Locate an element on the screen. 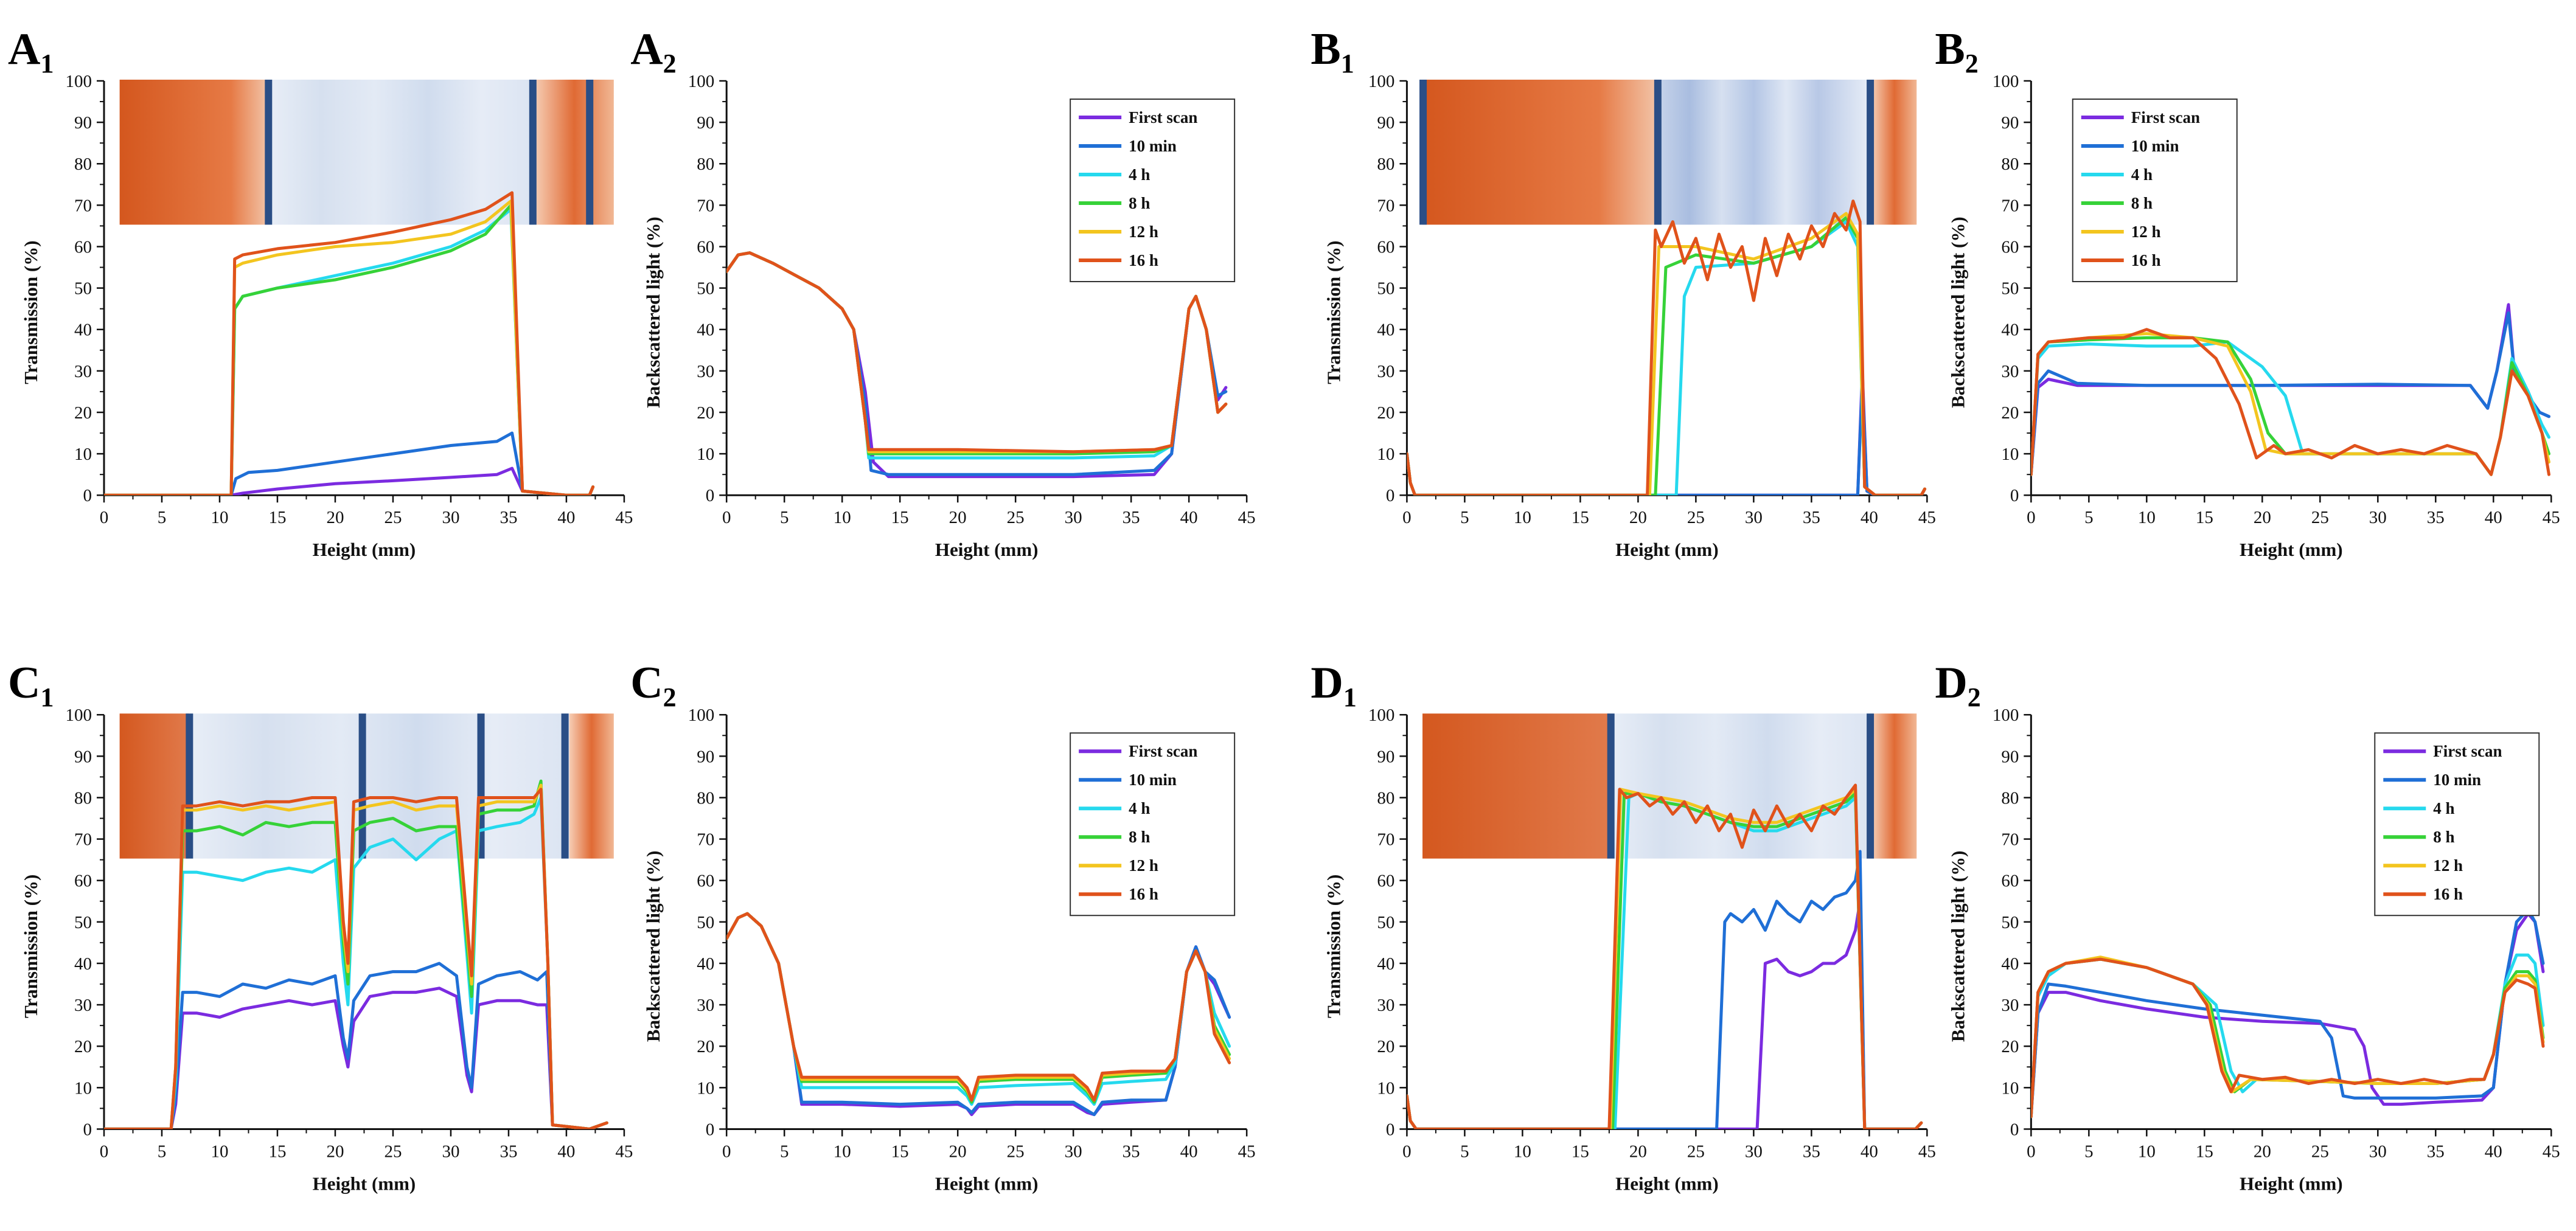  y-tick-label: 60 is located at coordinates (1385, 247).